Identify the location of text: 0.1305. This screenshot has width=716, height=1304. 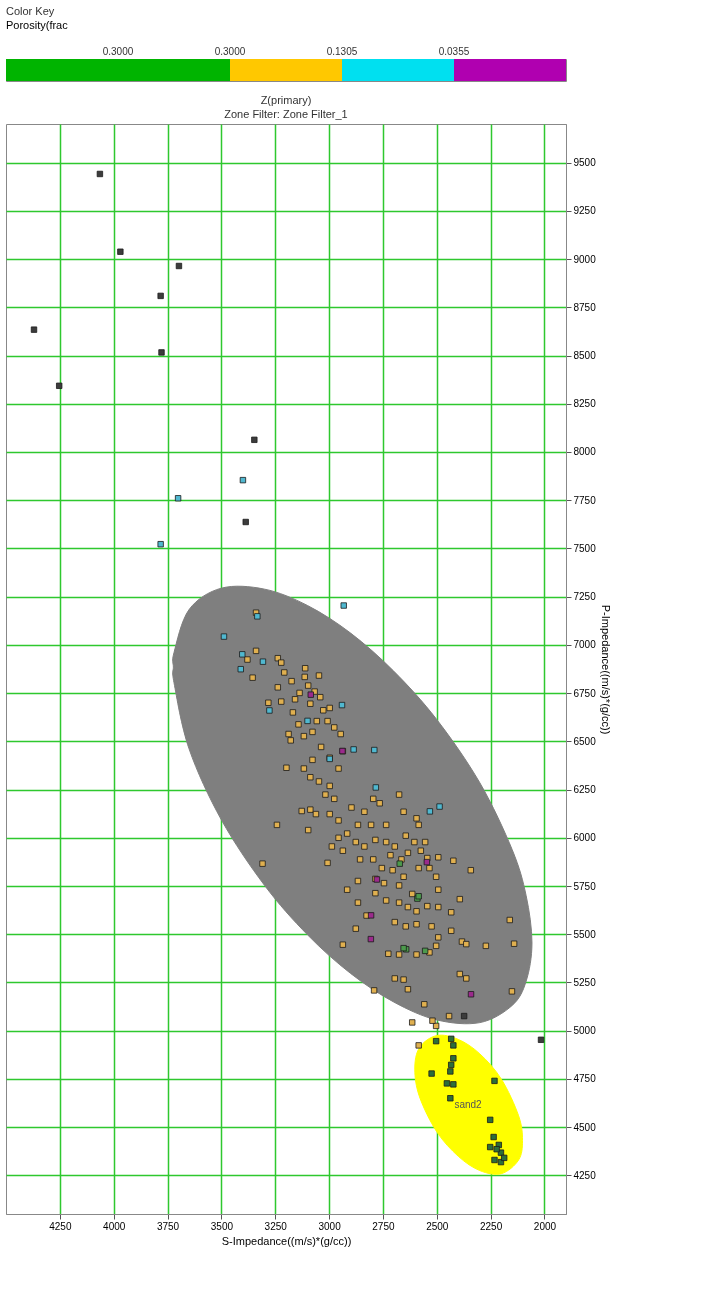
(342, 51).